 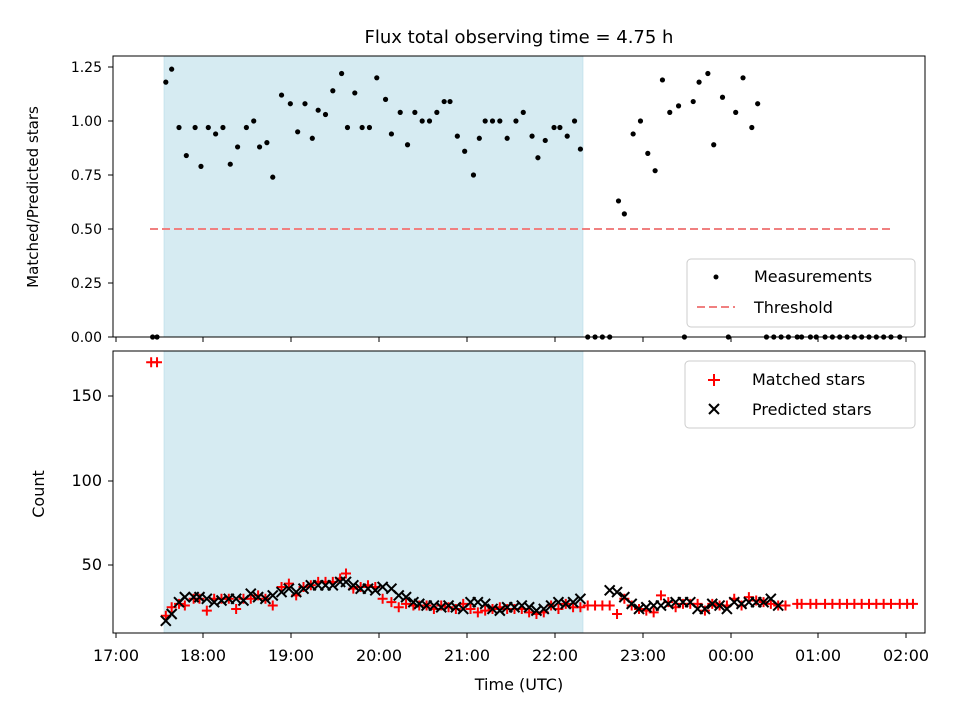 What do you see at coordinates (731, 655) in the screenshot?
I see `x-tick-label: 00:00` at bounding box center [731, 655].